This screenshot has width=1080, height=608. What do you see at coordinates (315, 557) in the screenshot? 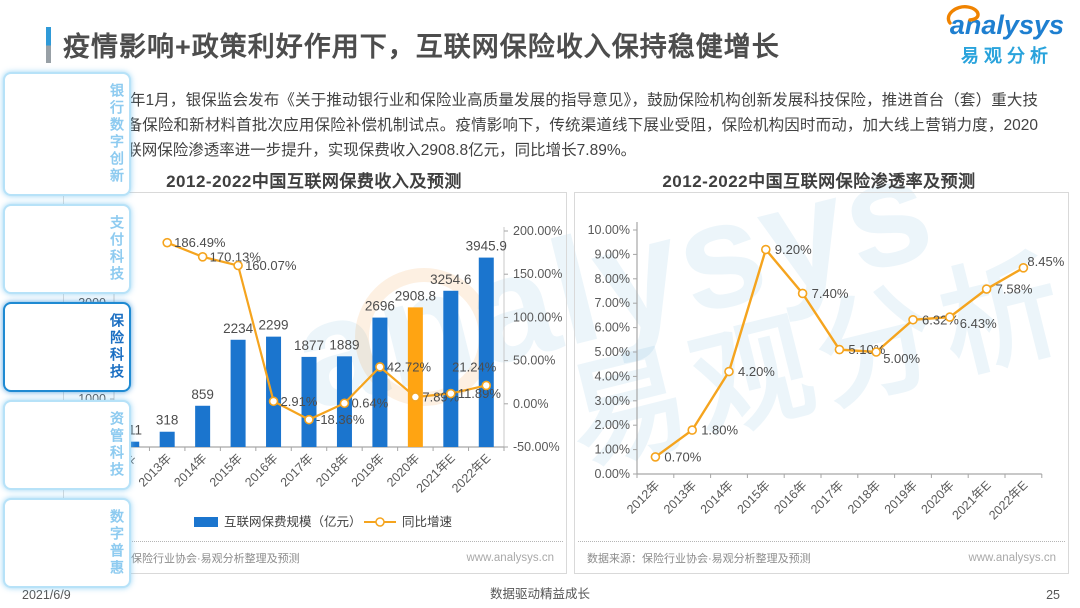
I see `premium-source-row: 数据来源：保险行业协会·易观分析整理及预测 www.analysys.cn` at bounding box center [315, 557].